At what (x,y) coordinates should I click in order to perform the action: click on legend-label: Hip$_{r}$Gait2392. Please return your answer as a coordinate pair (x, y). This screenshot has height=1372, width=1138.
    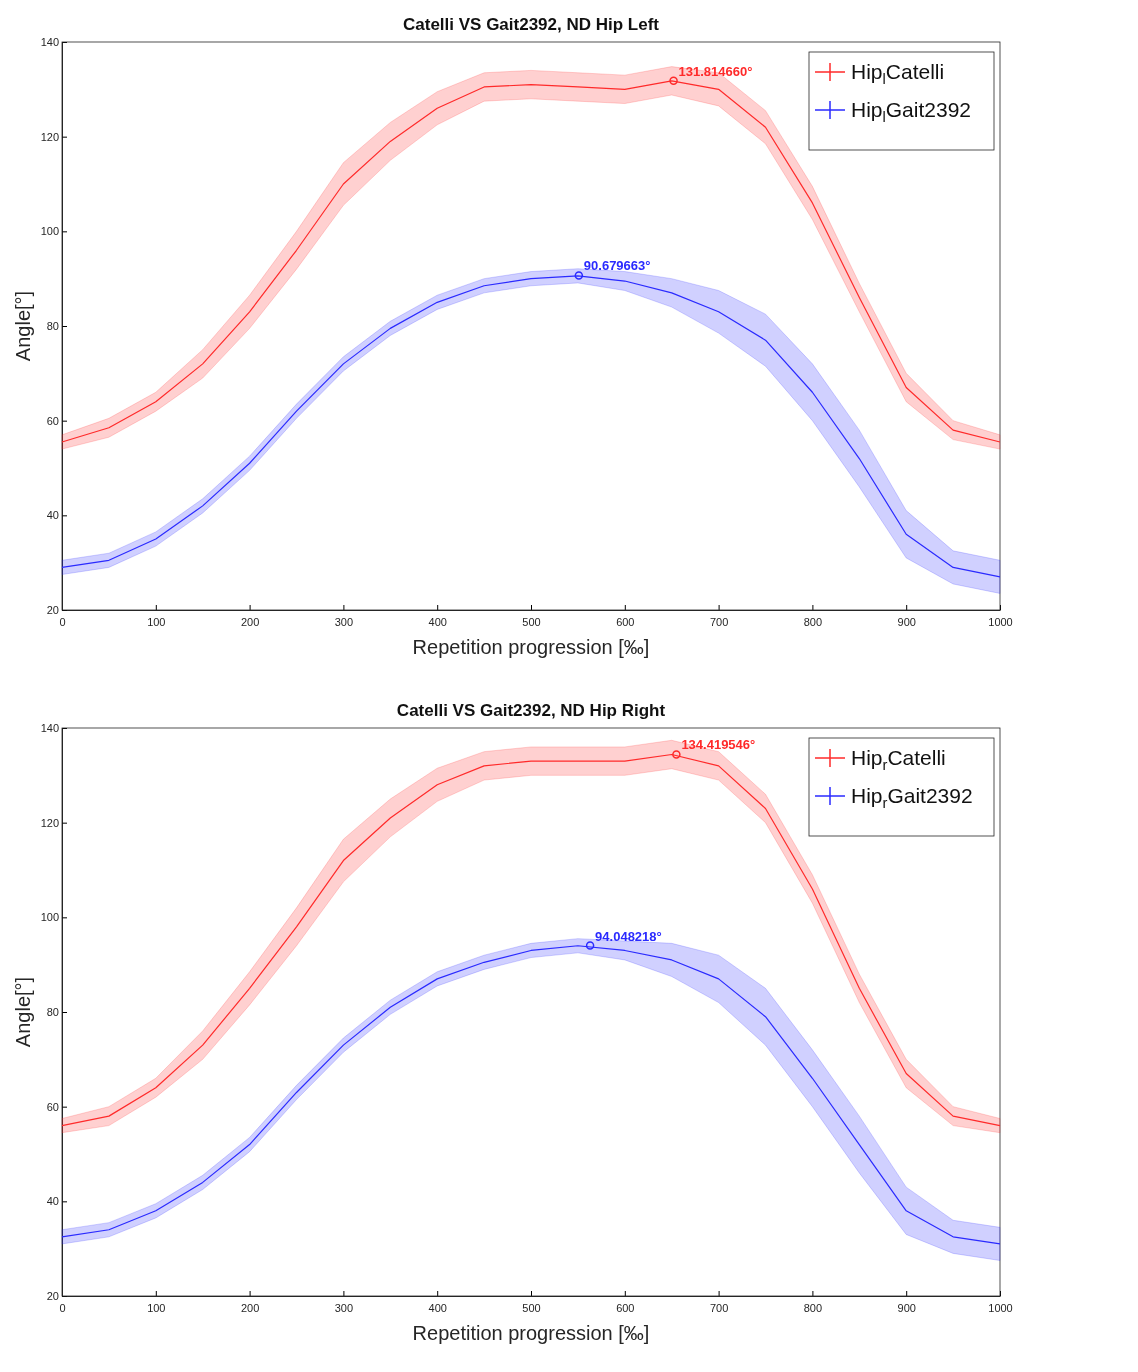
    Looking at the image, I should click on (912, 797).